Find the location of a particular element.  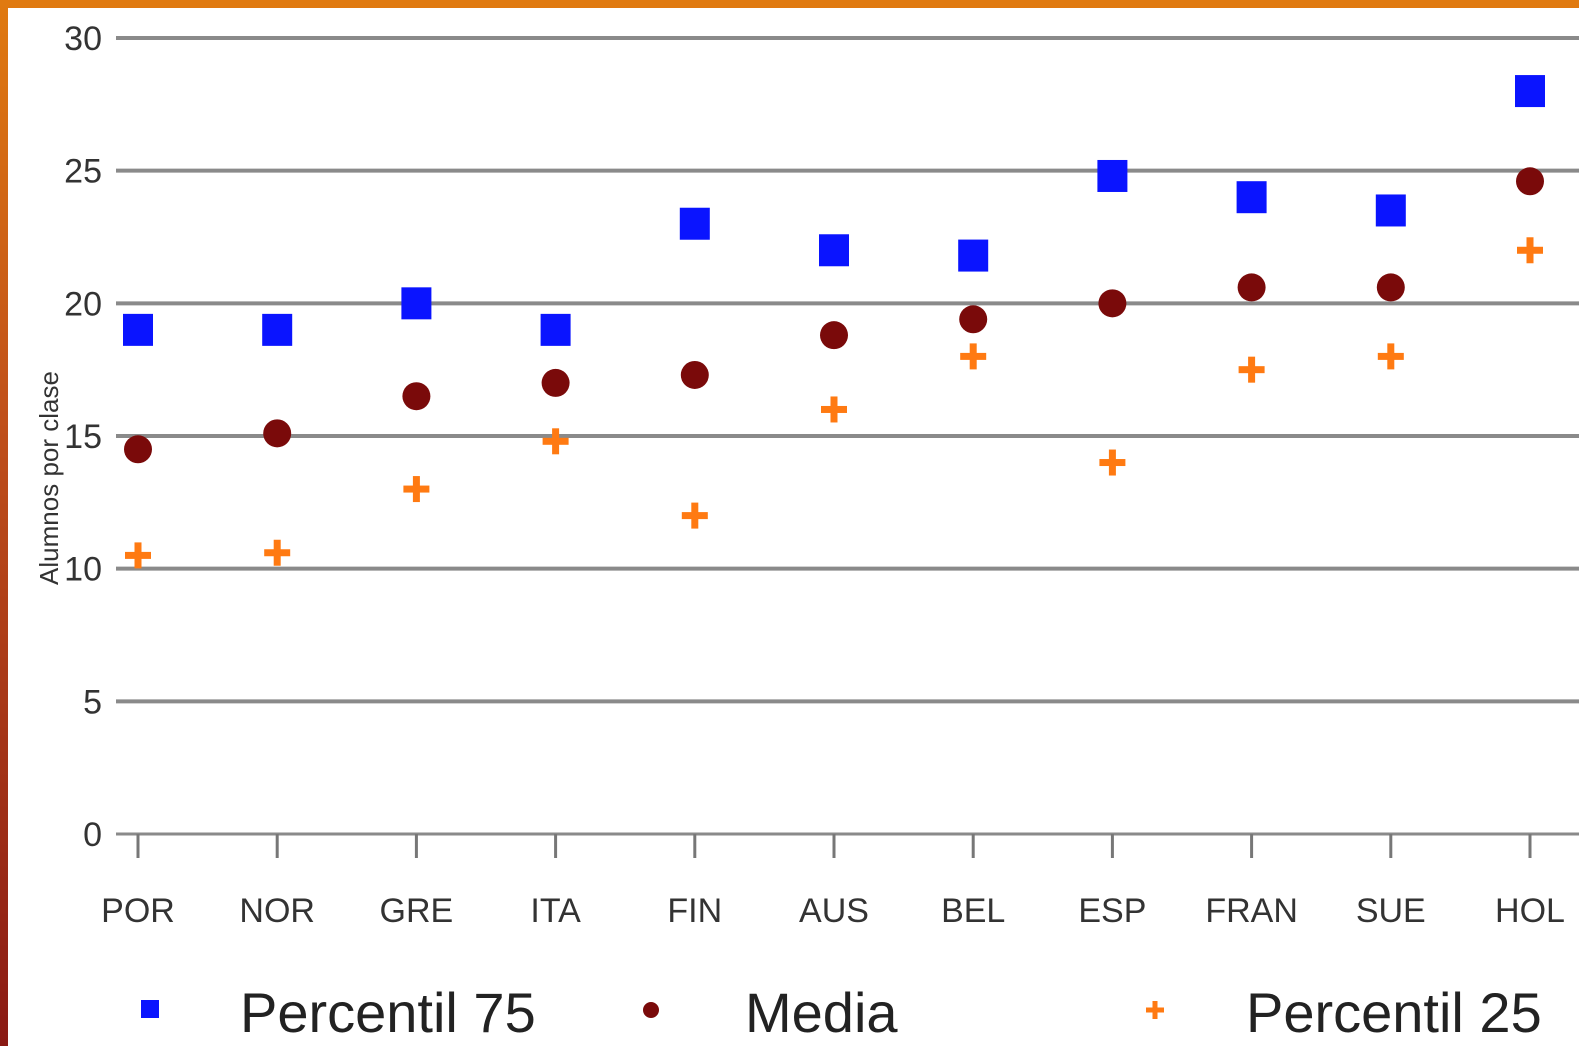

x-category-label: FRAN is located at coordinates (1251, 911).